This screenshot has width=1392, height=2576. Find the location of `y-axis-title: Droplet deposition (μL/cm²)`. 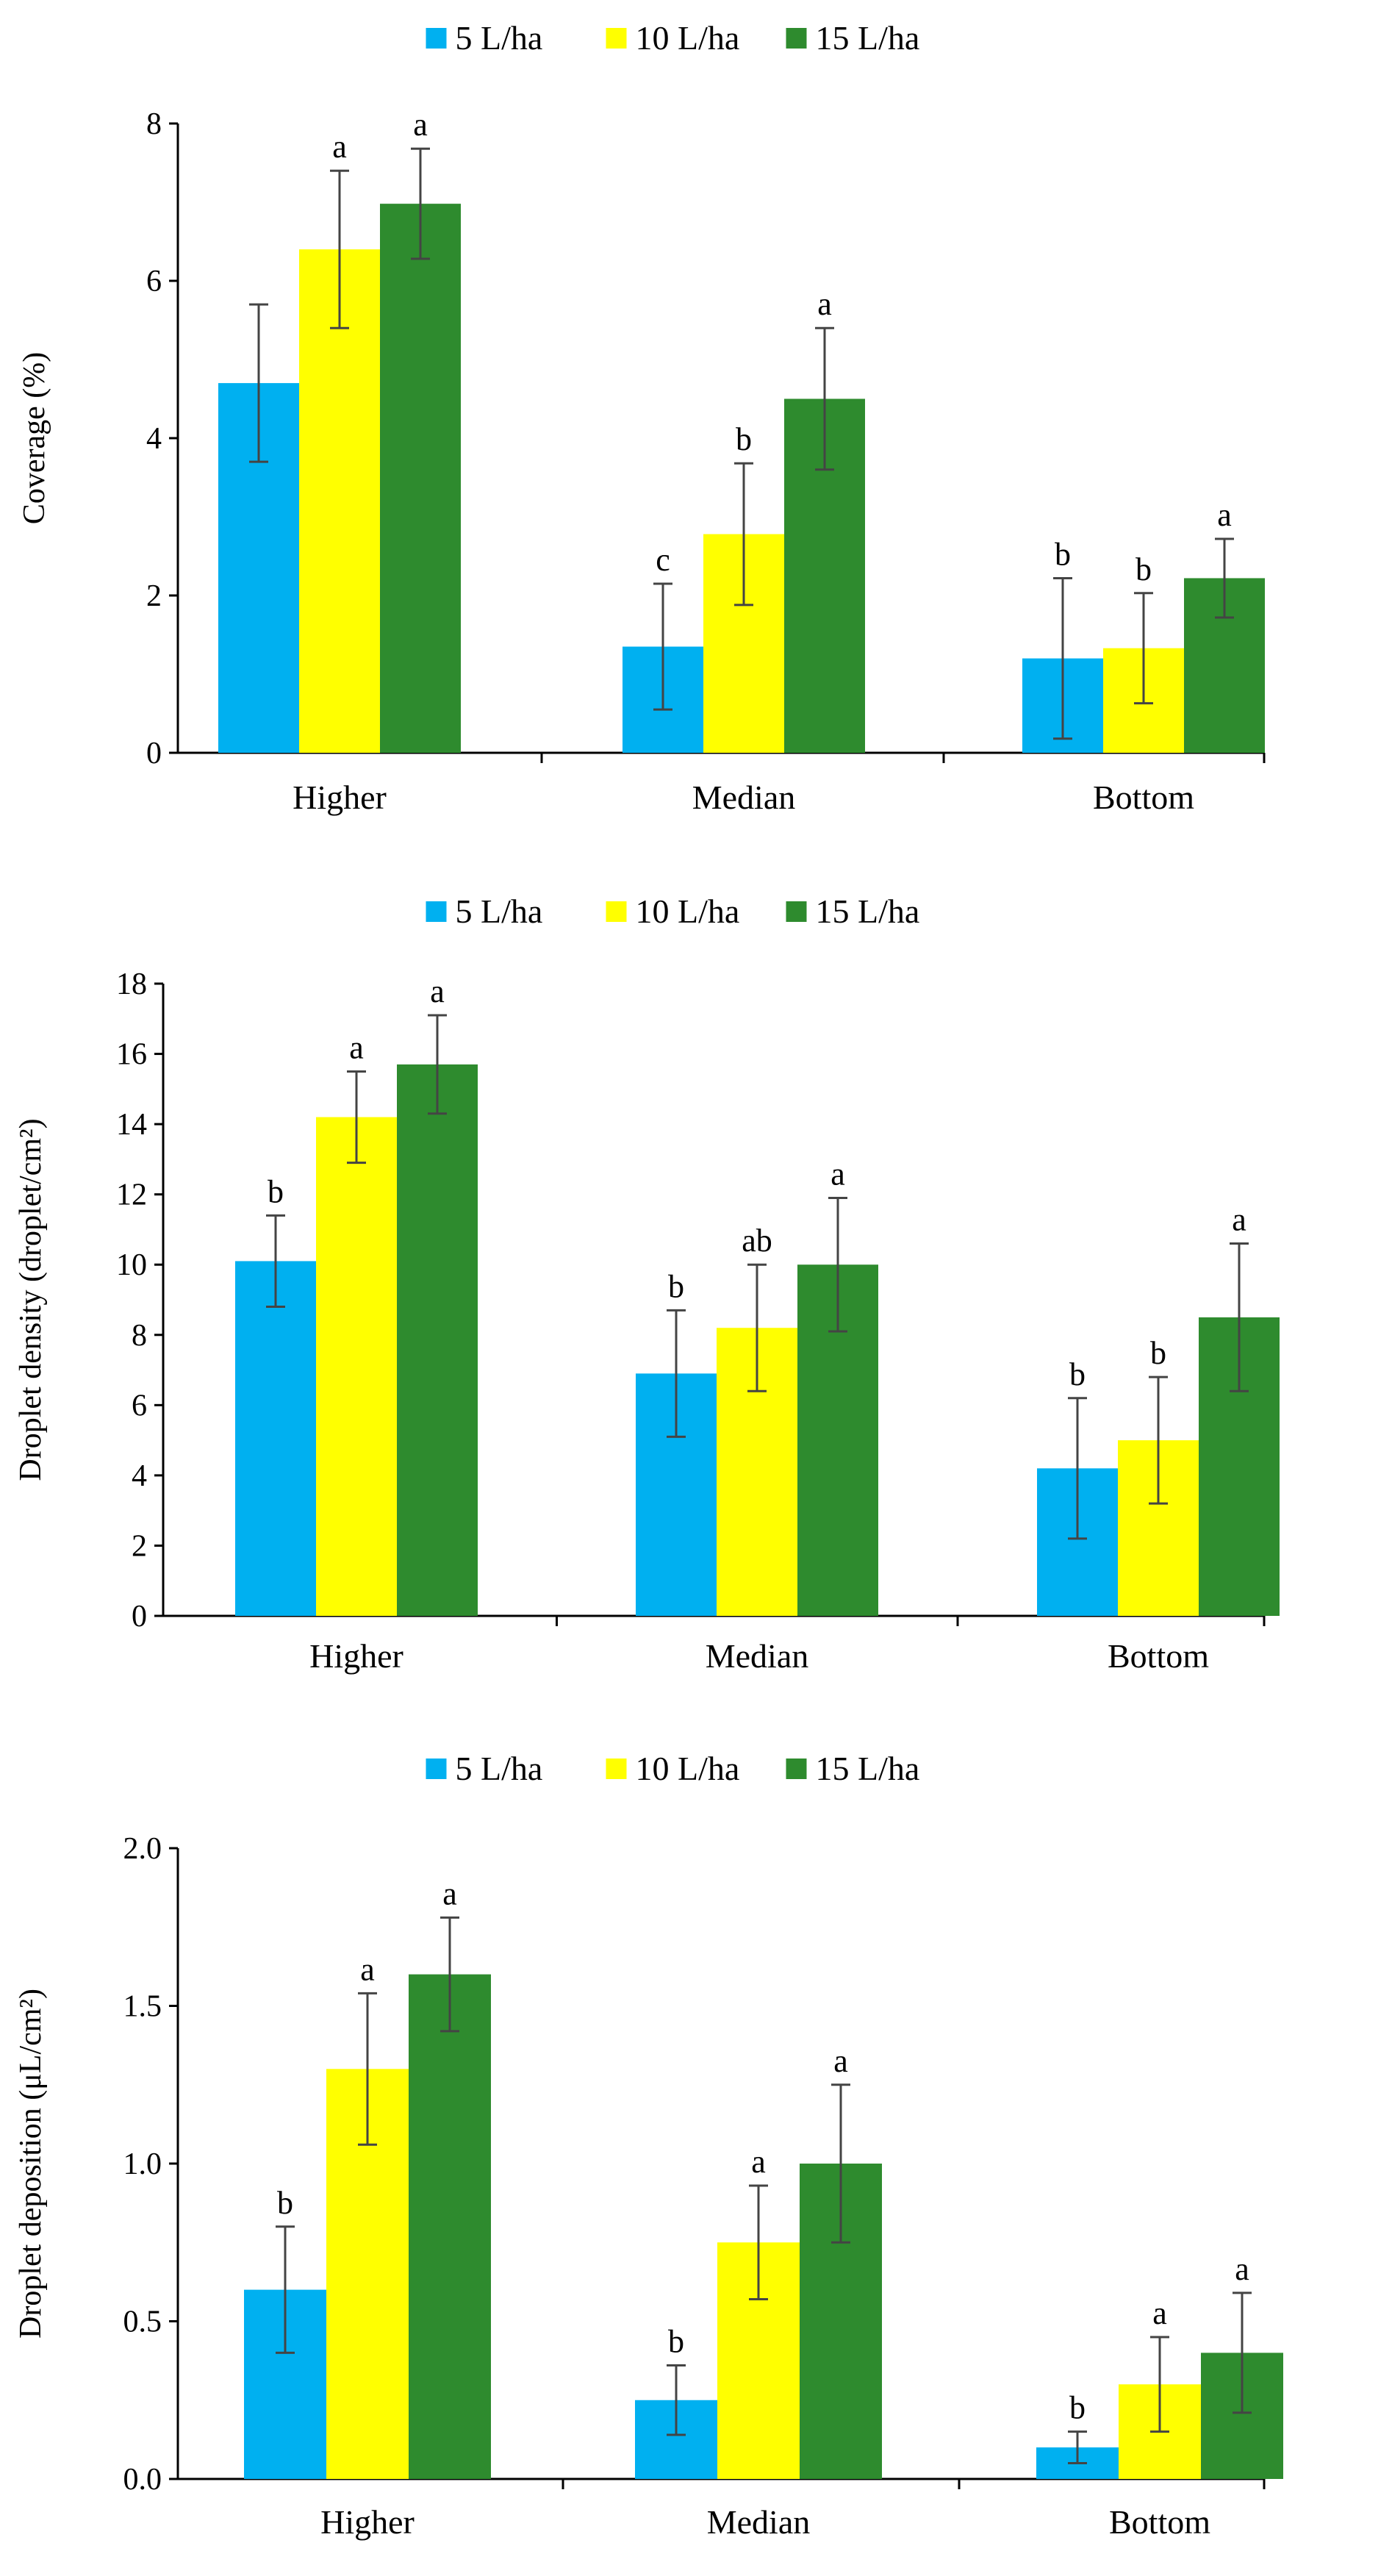

y-axis-title: Droplet deposition (μL/cm²) is located at coordinates (31, 2164).